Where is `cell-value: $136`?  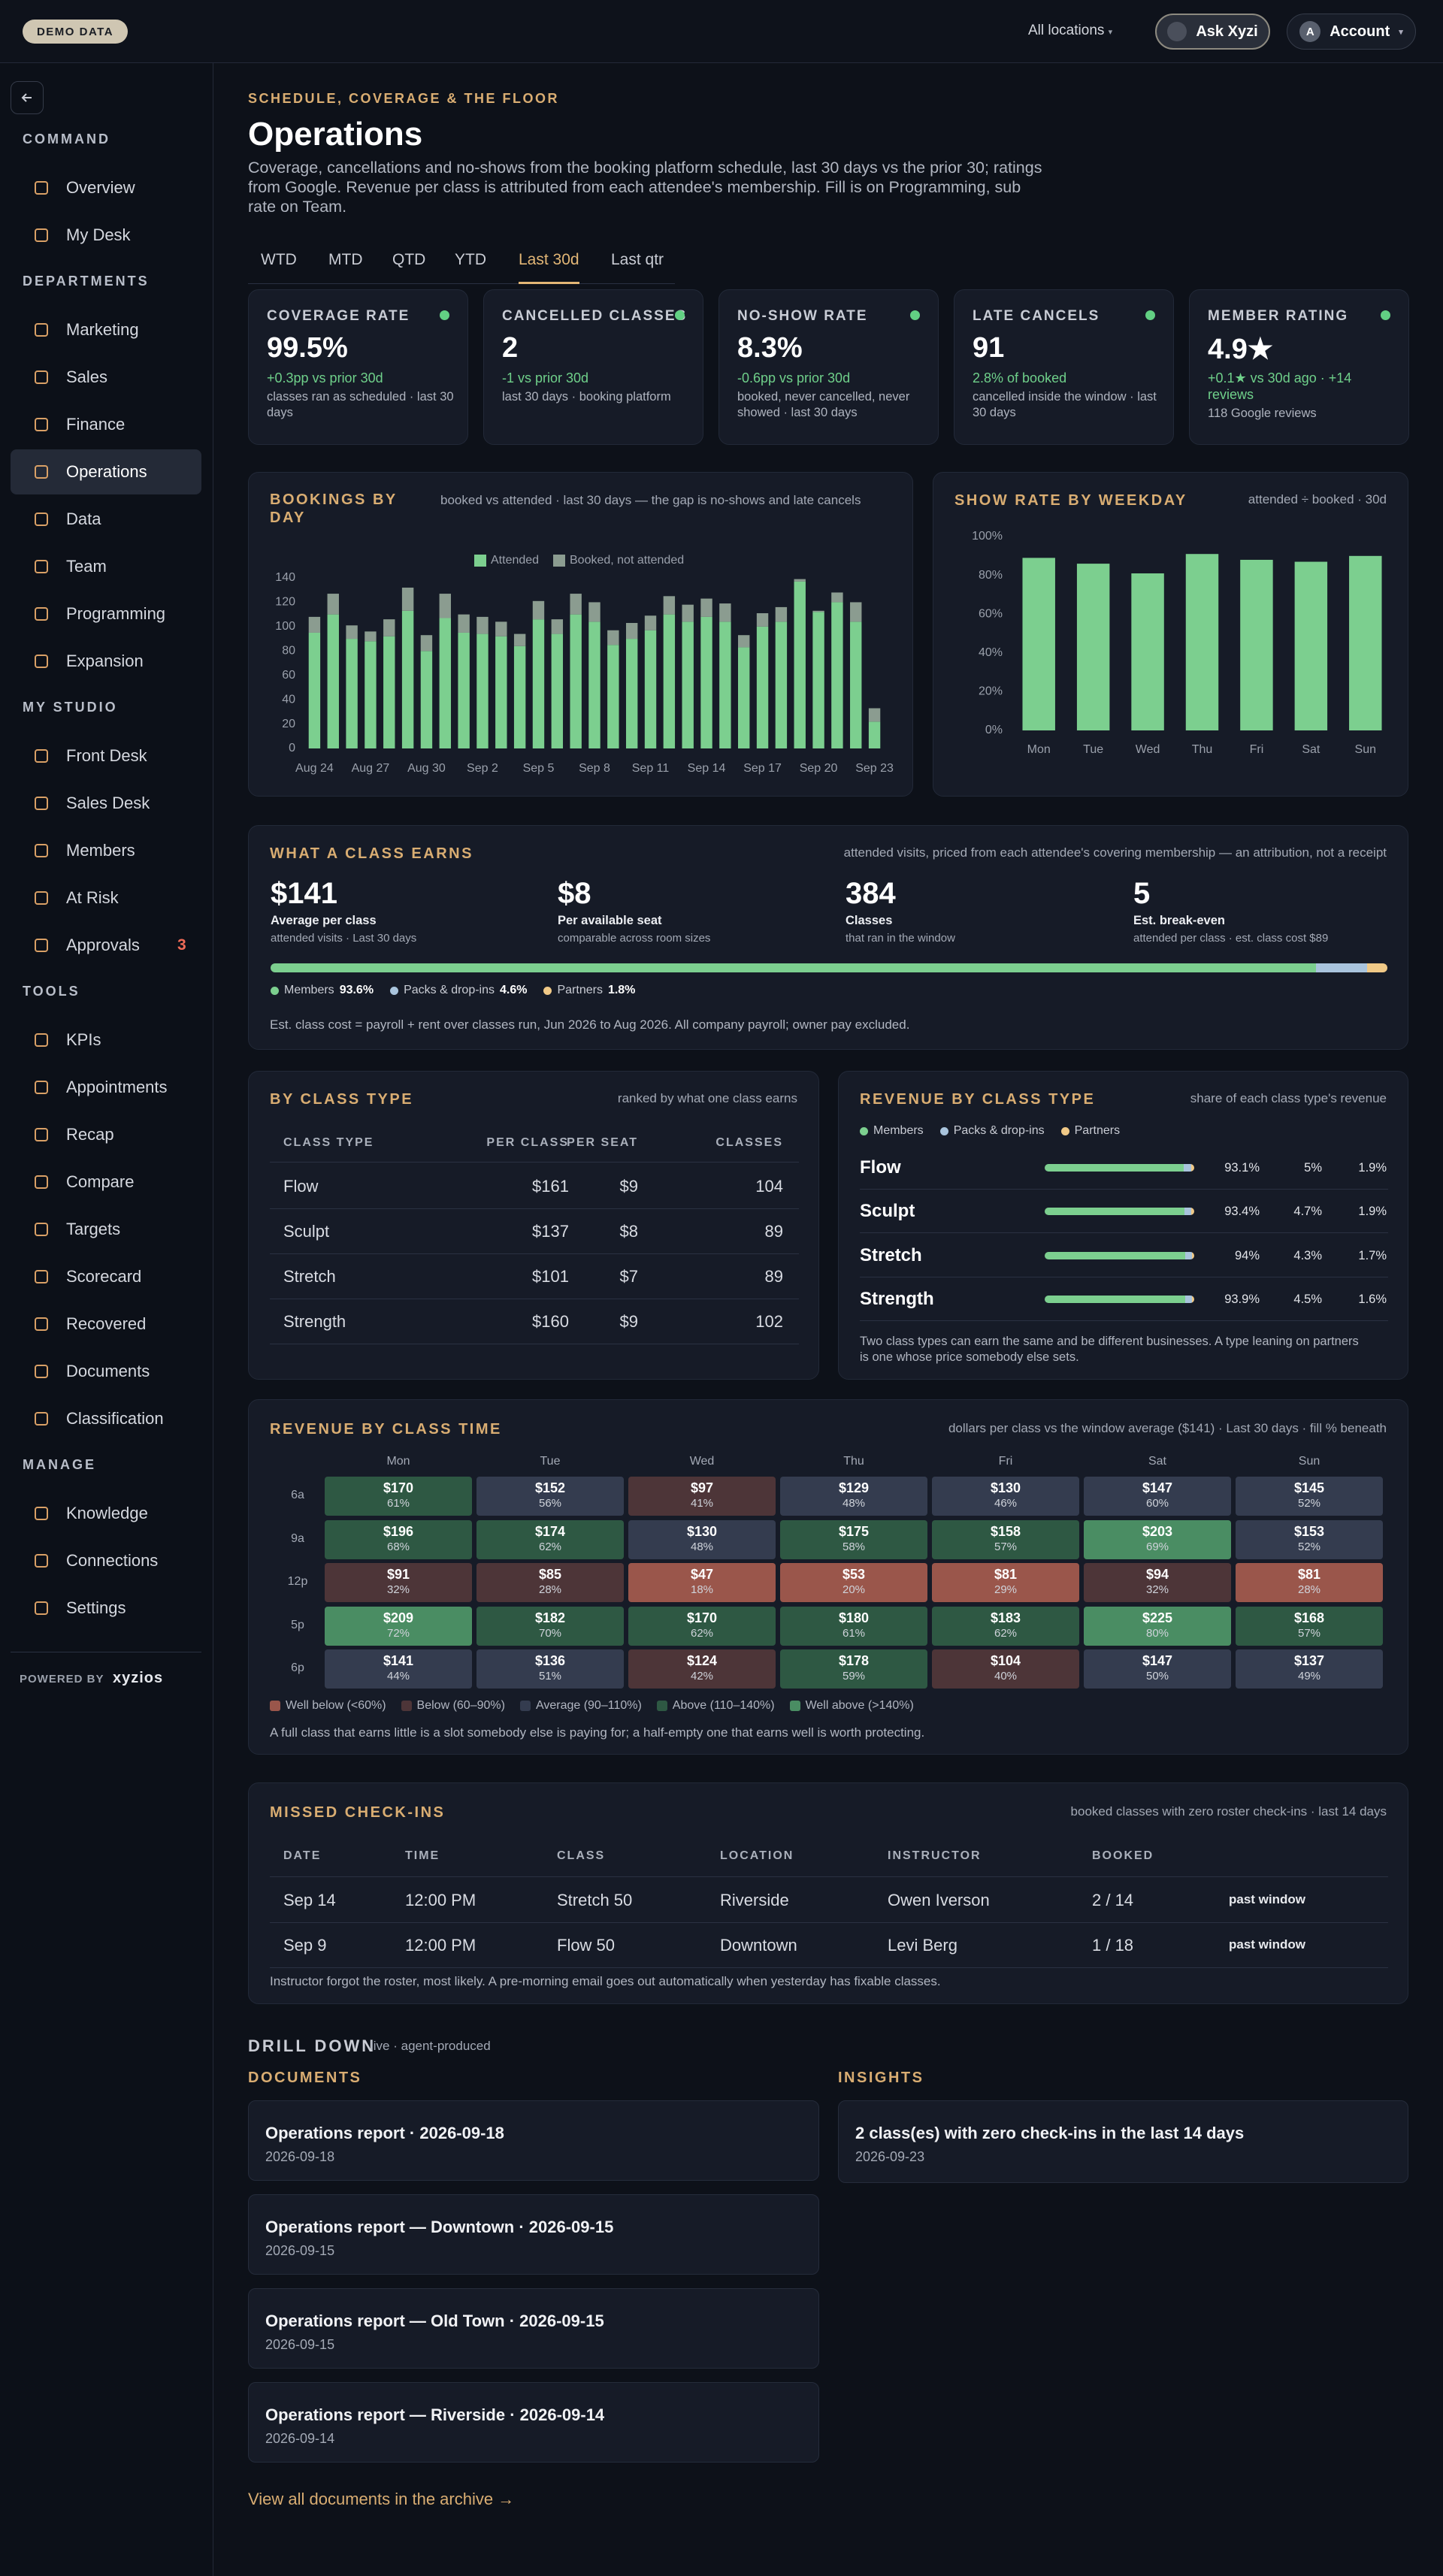 cell-value: $136 is located at coordinates (550, 1661).